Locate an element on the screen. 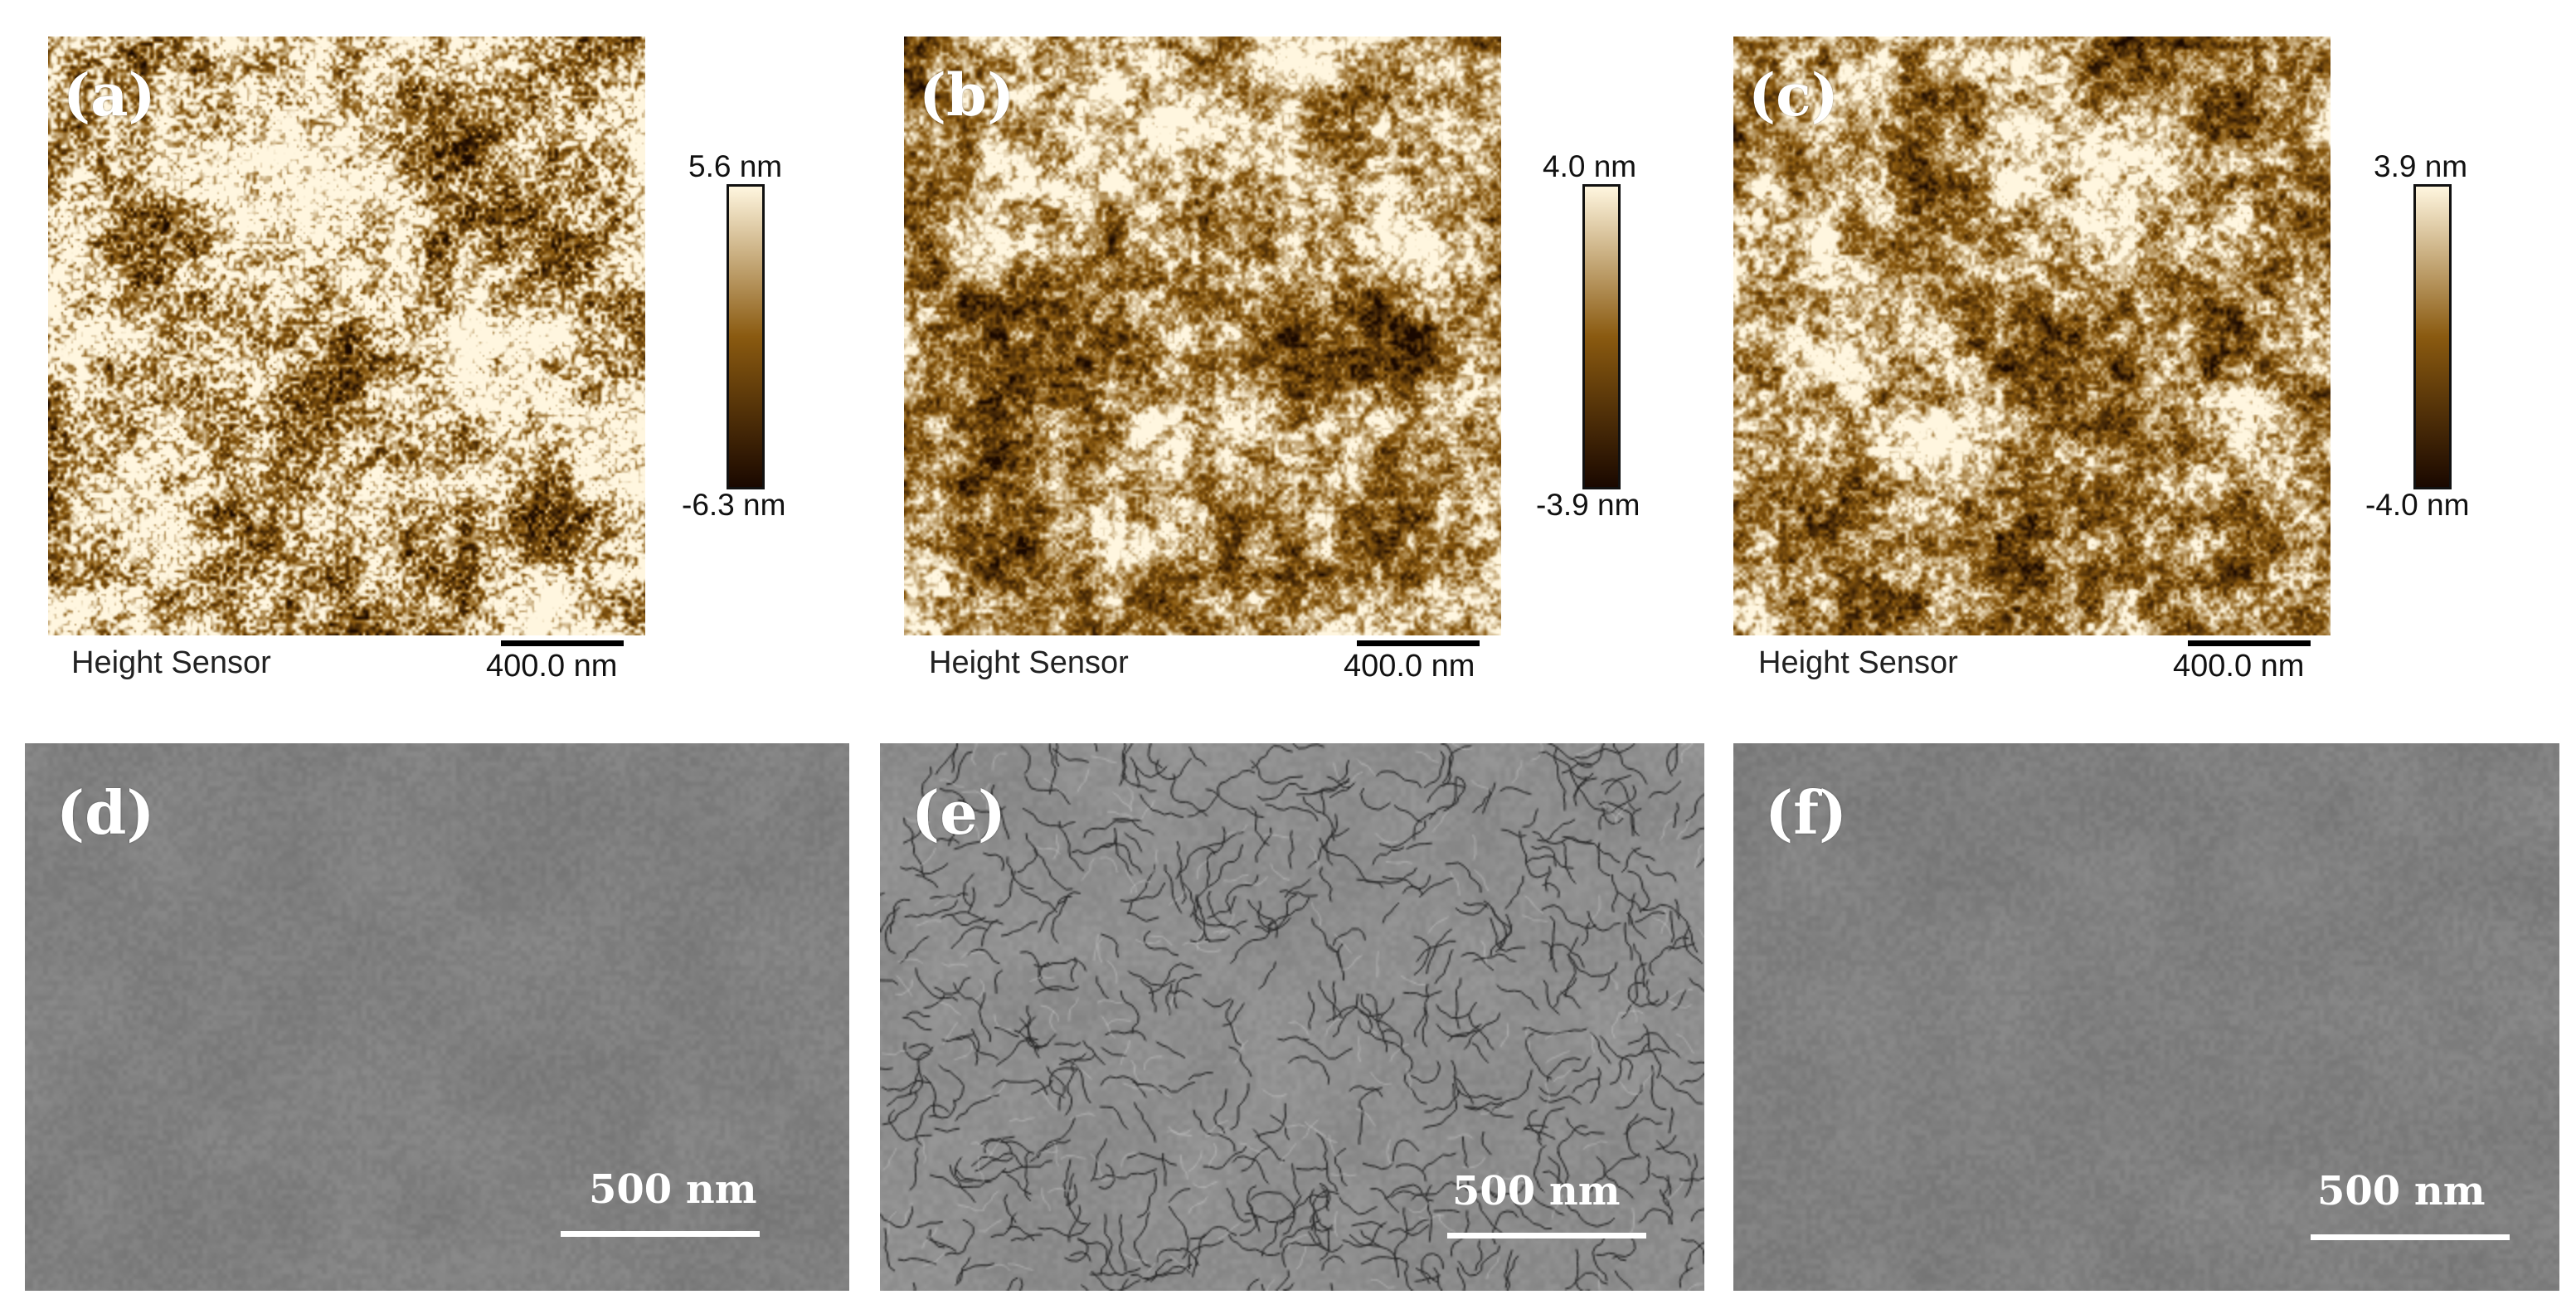 The width and height of the screenshot is (2576, 1314). afm-height-image: (c) is located at coordinates (2032, 335).